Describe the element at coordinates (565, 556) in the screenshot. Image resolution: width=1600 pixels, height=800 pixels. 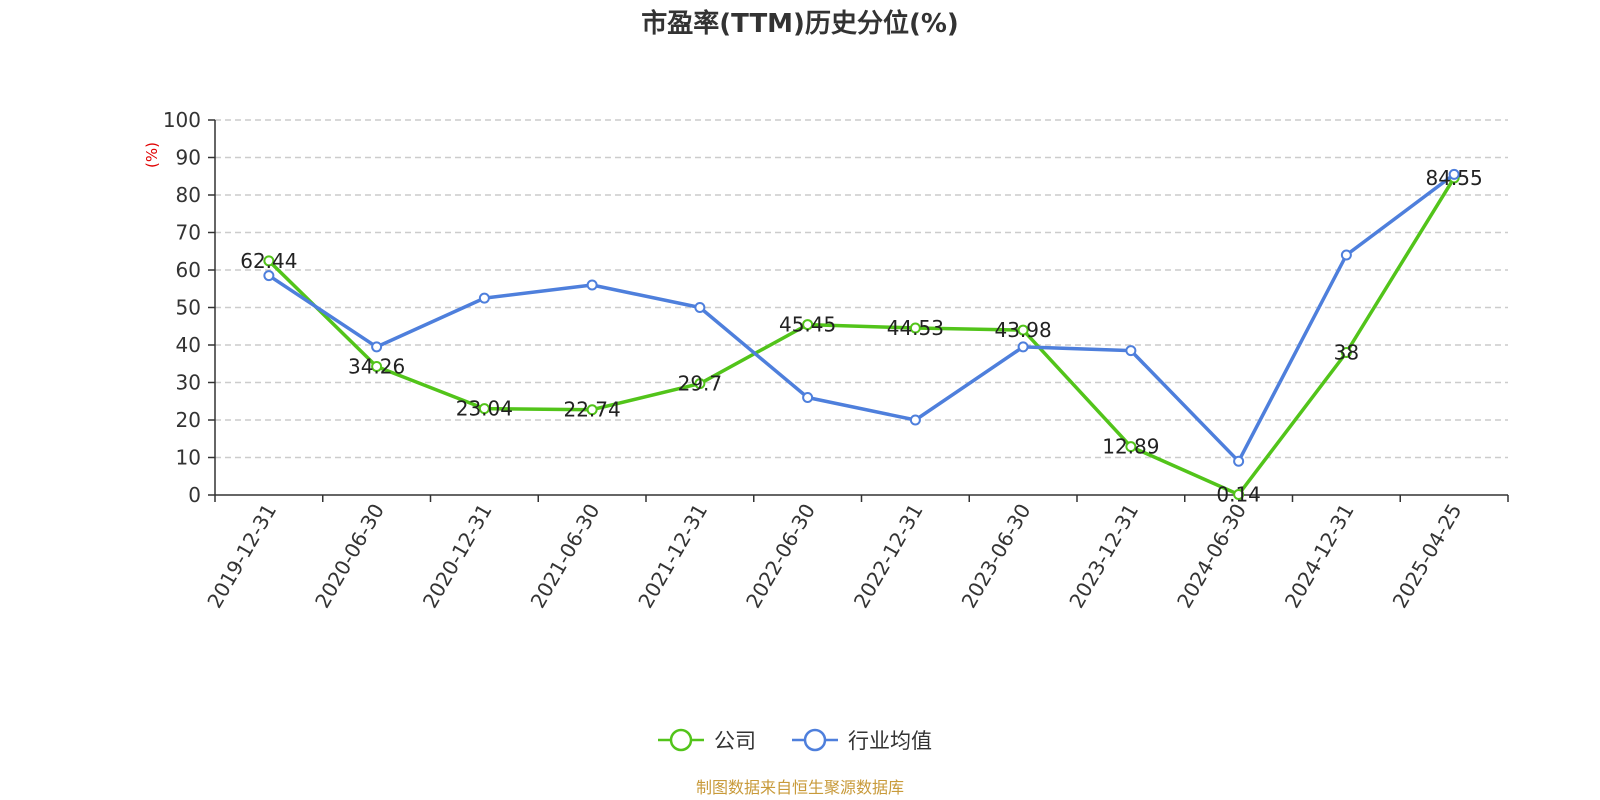
I see `x-tick-label: 2021-06-30` at that location.